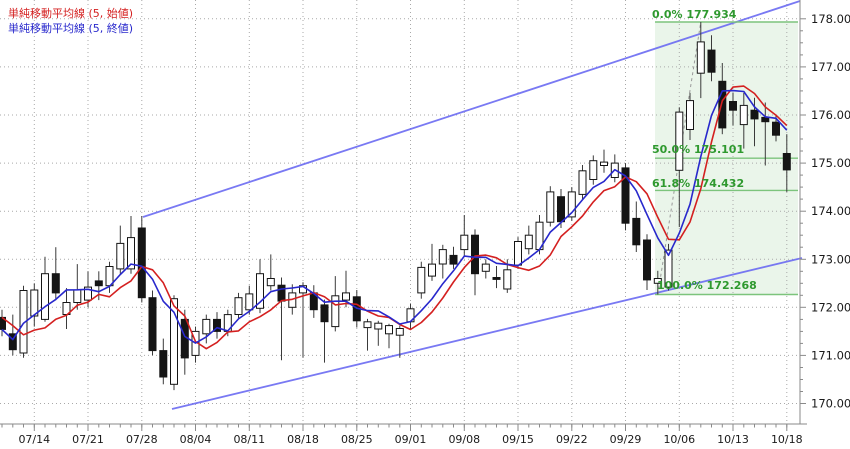 The width and height of the screenshot is (850, 449). Describe the element at coordinates (142, 439) in the screenshot. I see `x-axis-label: 07/28` at that location.